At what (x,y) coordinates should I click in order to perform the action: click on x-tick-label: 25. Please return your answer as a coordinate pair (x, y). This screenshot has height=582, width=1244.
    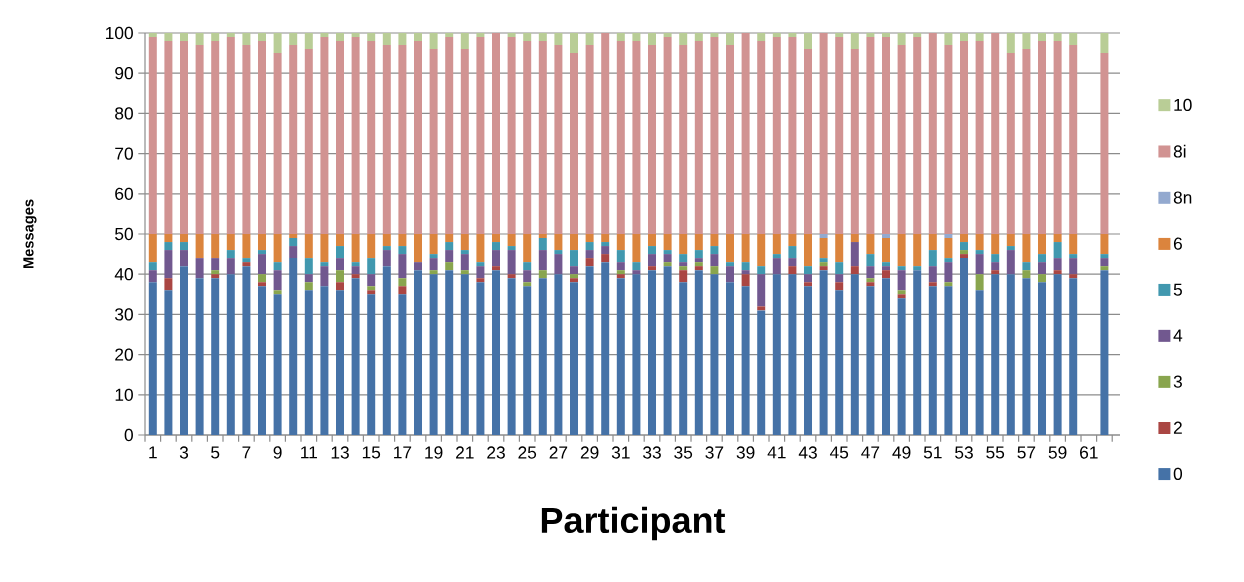
    Looking at the image, I should click on (527, 452).